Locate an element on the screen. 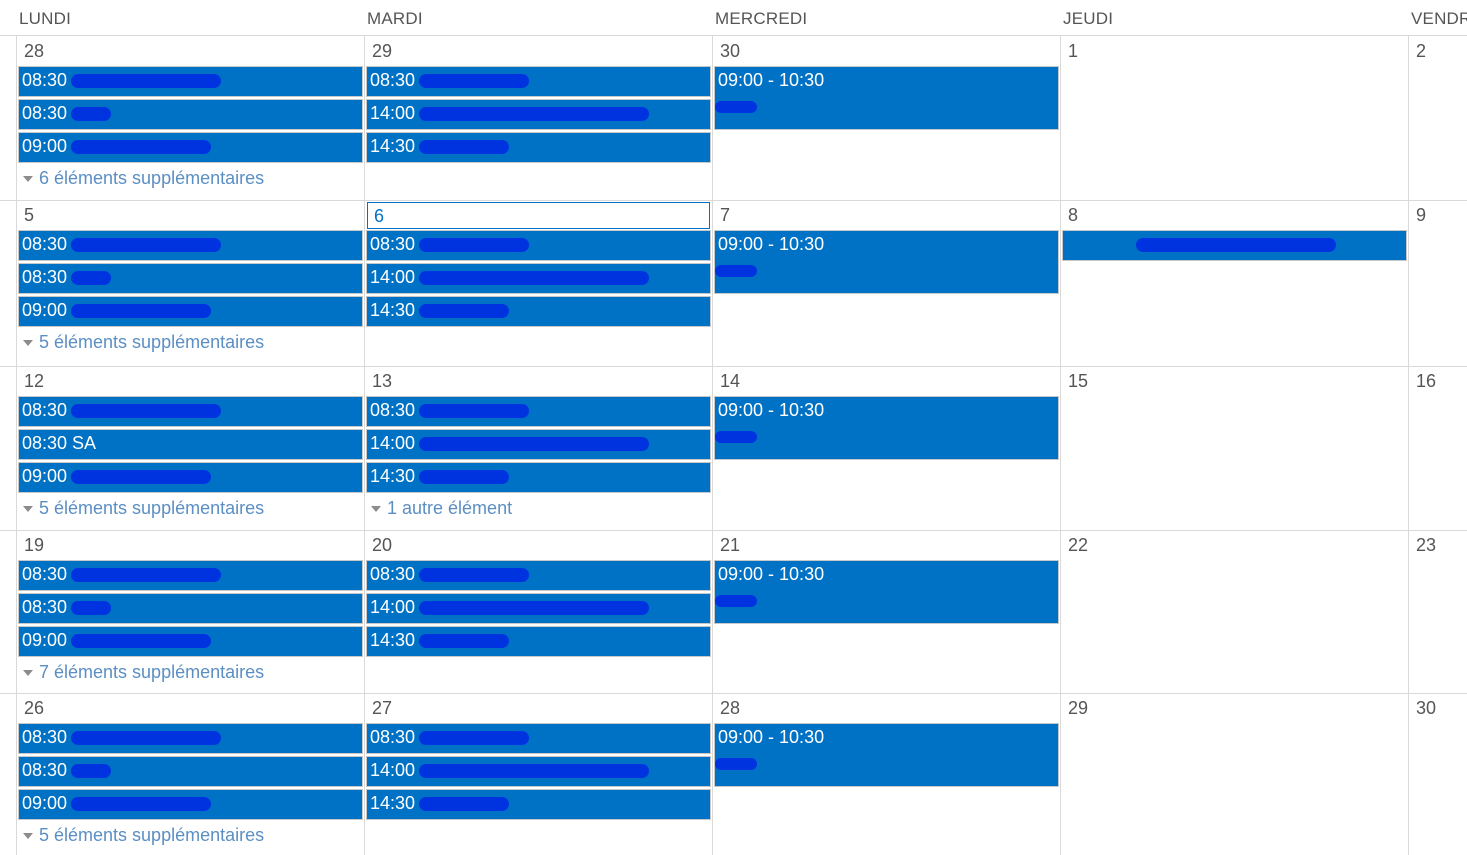 The width and height of the screenshot is (1467, 855). day-number: 14 is located at coordinates (730, 381).